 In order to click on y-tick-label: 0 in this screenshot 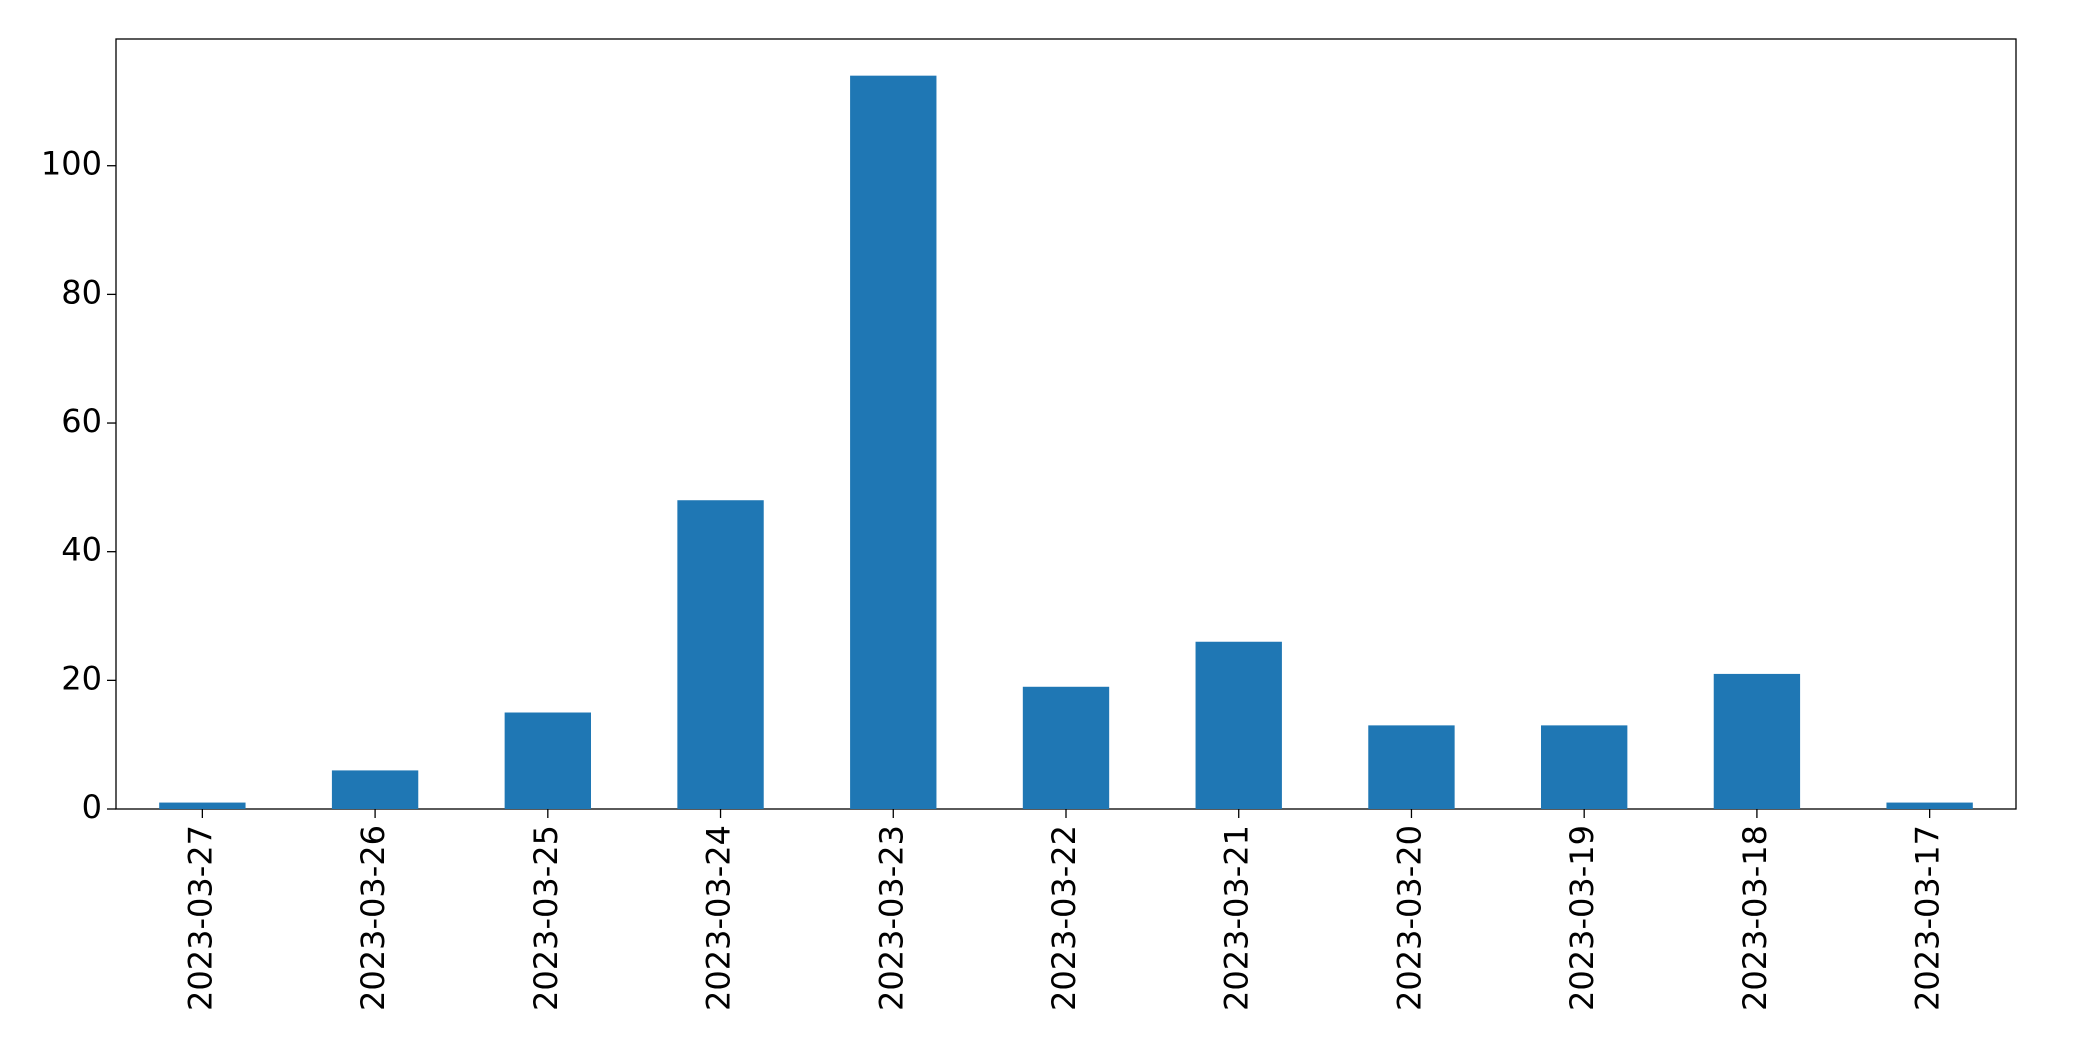, I will do `click(92, 807)`.